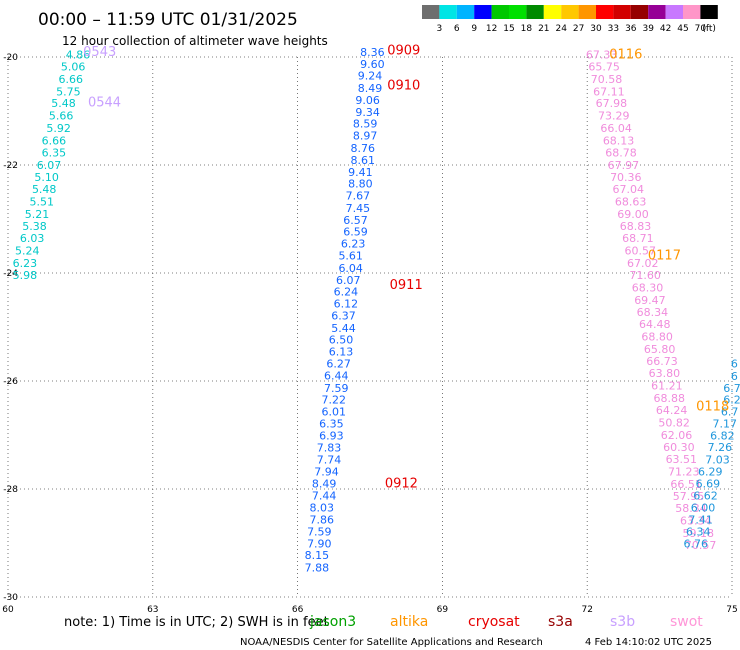 The image size is (740, 650). Describe the element at coordinates (346, 292) in the screenshot. I see `wave-height-point: 6.24` at that location.